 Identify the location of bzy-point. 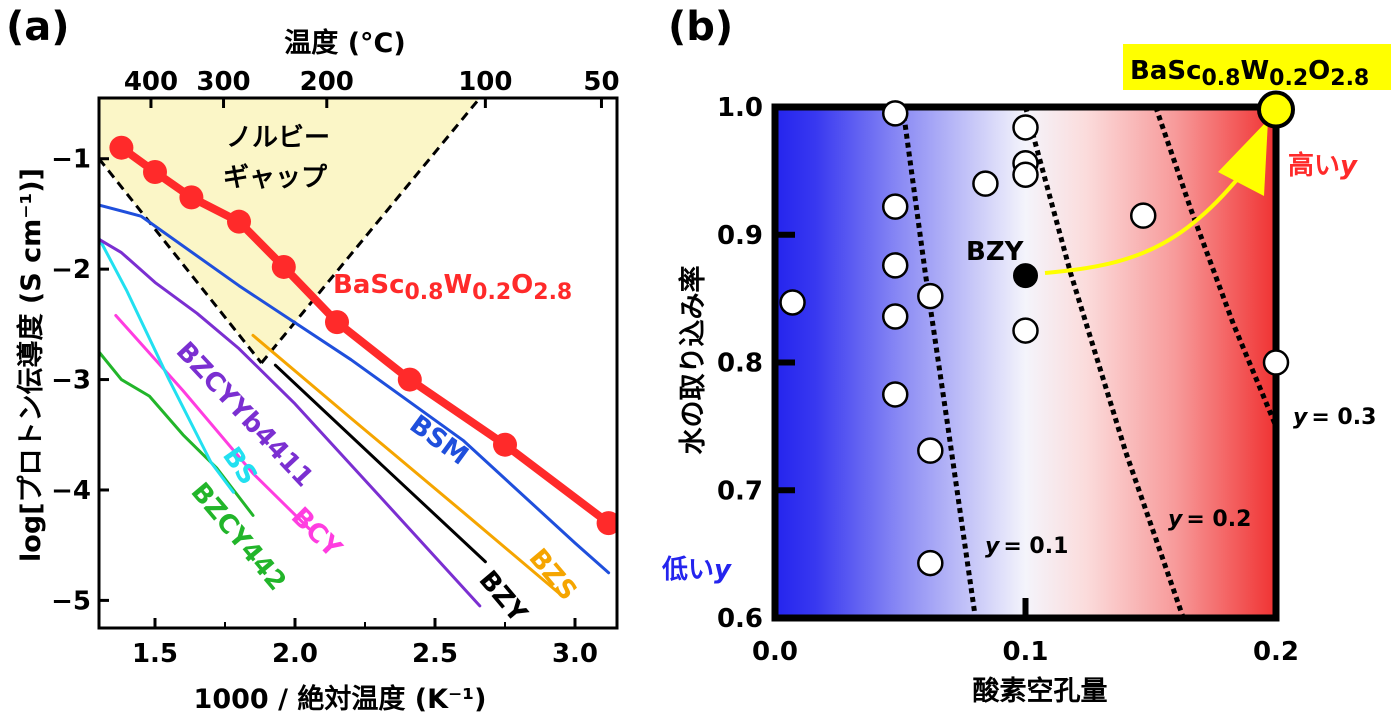
(1025, 276).